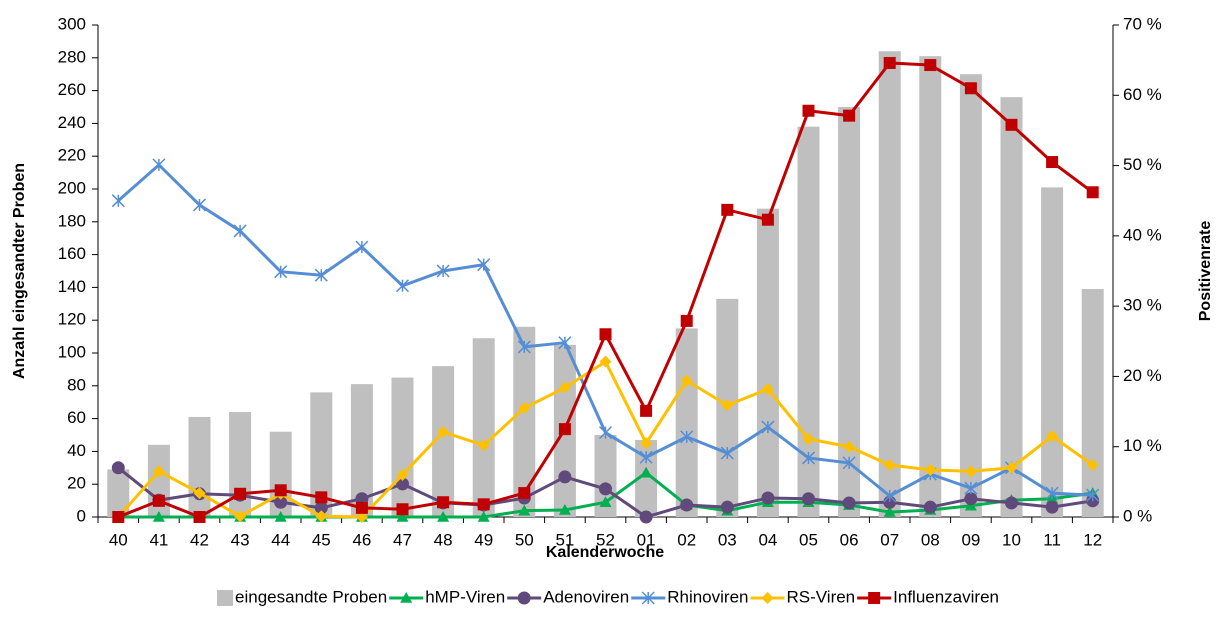 The image size is (1216, 637). What do you see at coordinates (605, 539) in the screenshot?
I see `x-tick-label: 52` at bounding box center [605, 539].